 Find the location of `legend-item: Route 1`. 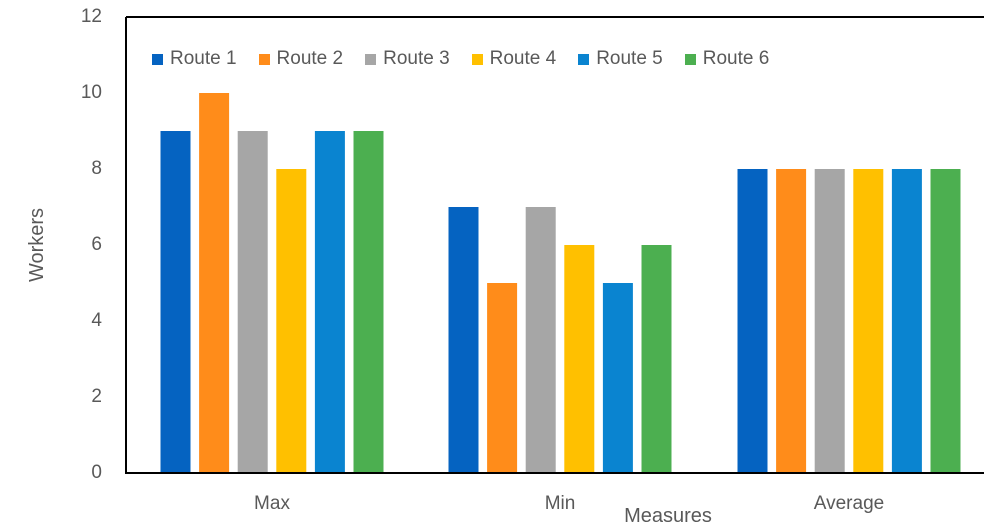

legend-item: Route 1 is located at coordinates (194, 59).